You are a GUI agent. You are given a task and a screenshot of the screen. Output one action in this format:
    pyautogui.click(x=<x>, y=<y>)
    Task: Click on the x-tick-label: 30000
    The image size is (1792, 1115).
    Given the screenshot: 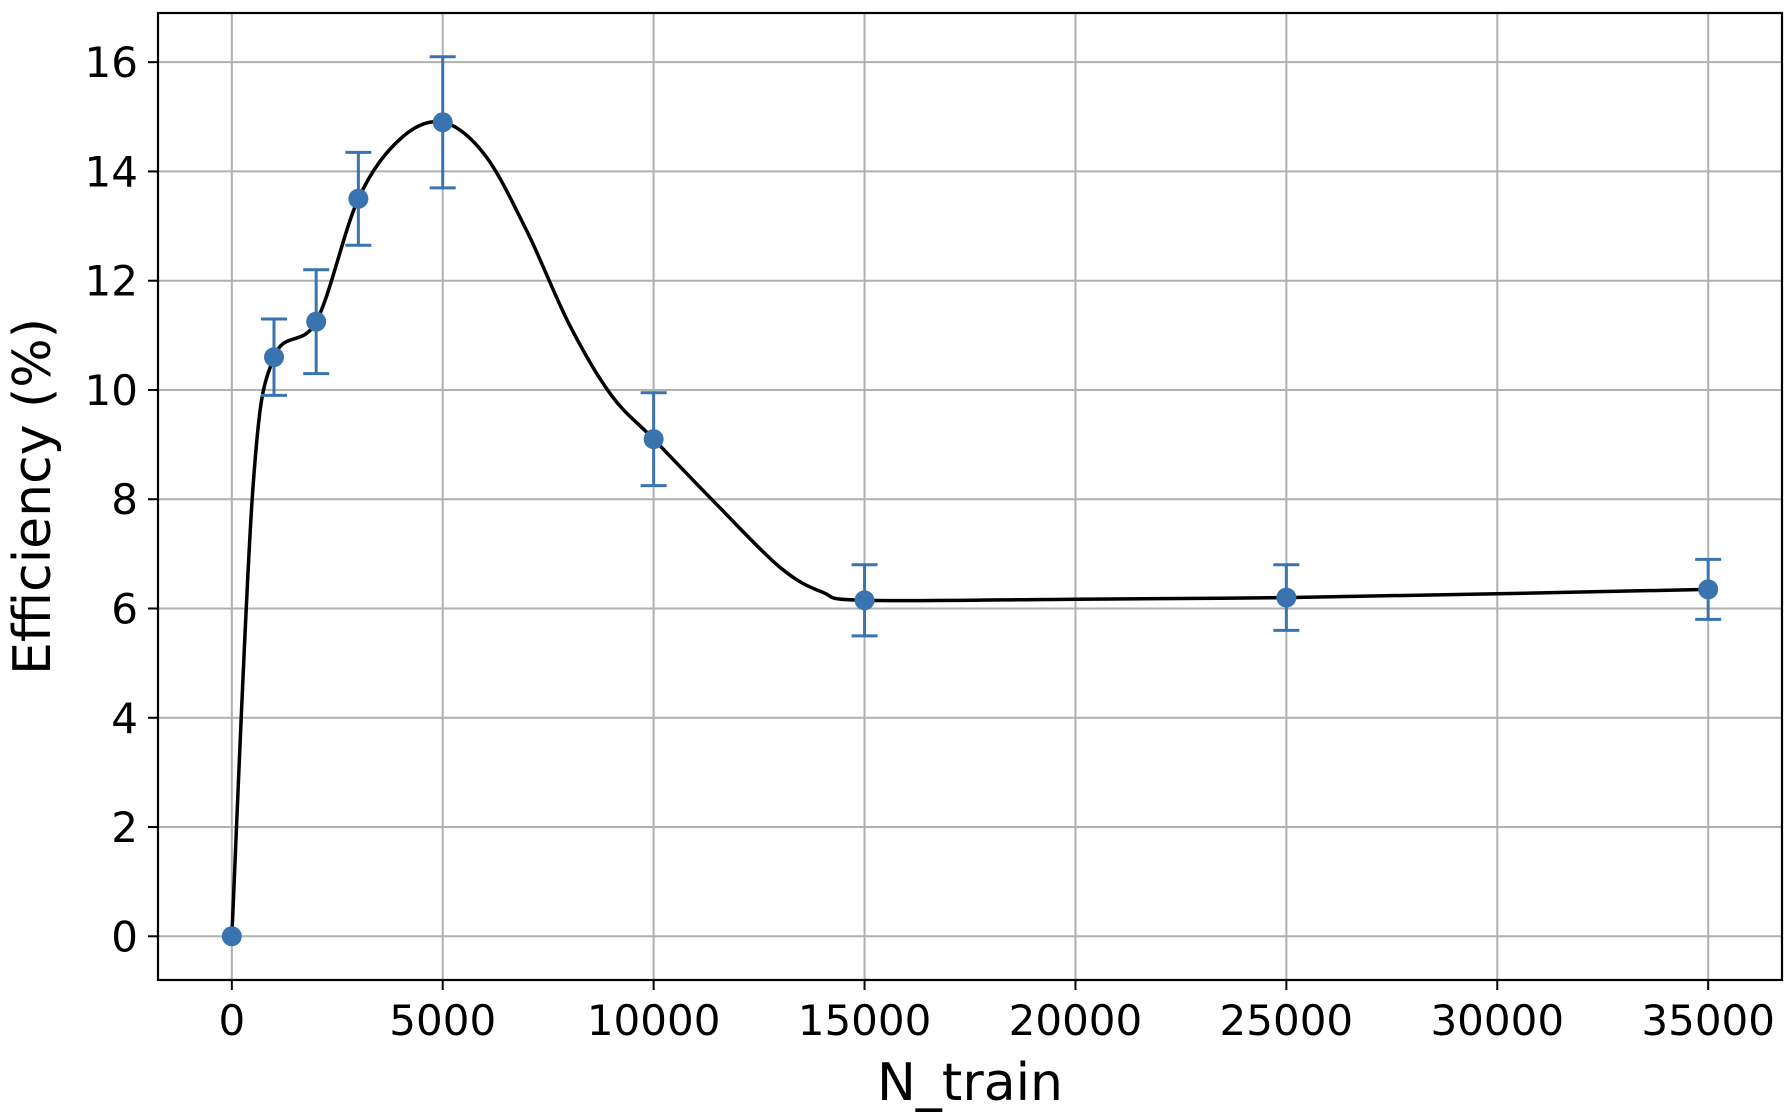 What is the action you would take?
    pyautogui.click(x=1497, y=1020)
    